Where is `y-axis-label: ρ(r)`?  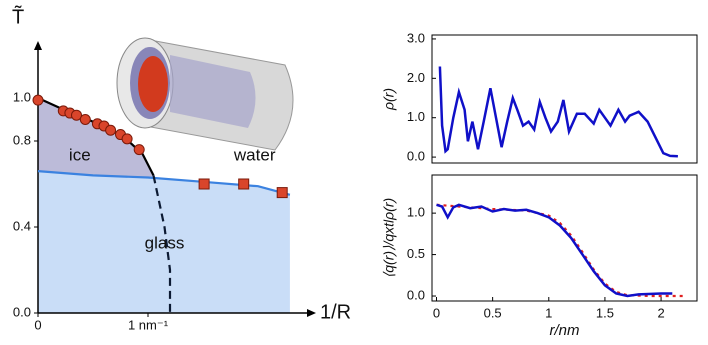 y-axis-label: ρ(r) is located at coordinates (389, 99).